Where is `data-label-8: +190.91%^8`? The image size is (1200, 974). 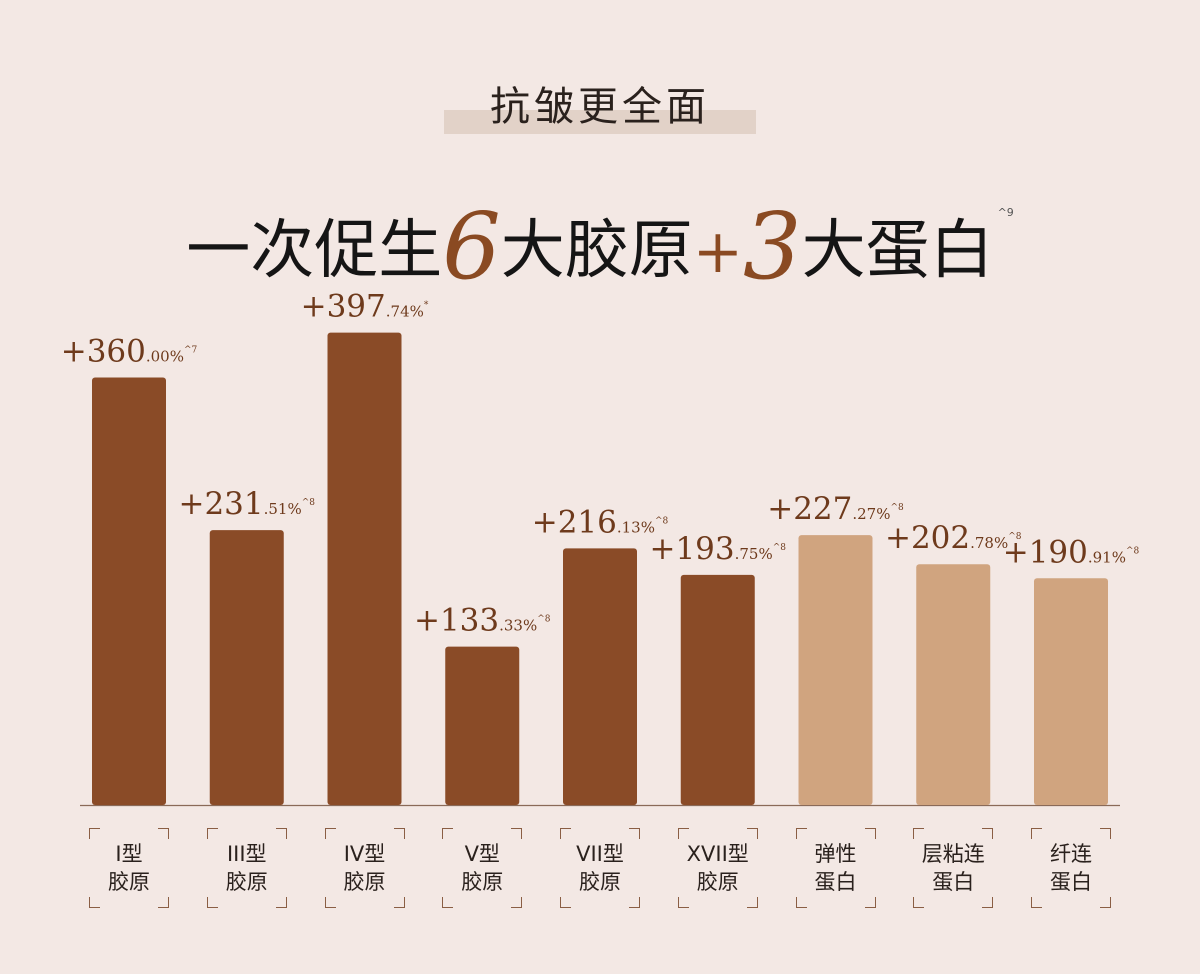 data-label-8: +190.91%^8 is located at coordinates (1071, 552).